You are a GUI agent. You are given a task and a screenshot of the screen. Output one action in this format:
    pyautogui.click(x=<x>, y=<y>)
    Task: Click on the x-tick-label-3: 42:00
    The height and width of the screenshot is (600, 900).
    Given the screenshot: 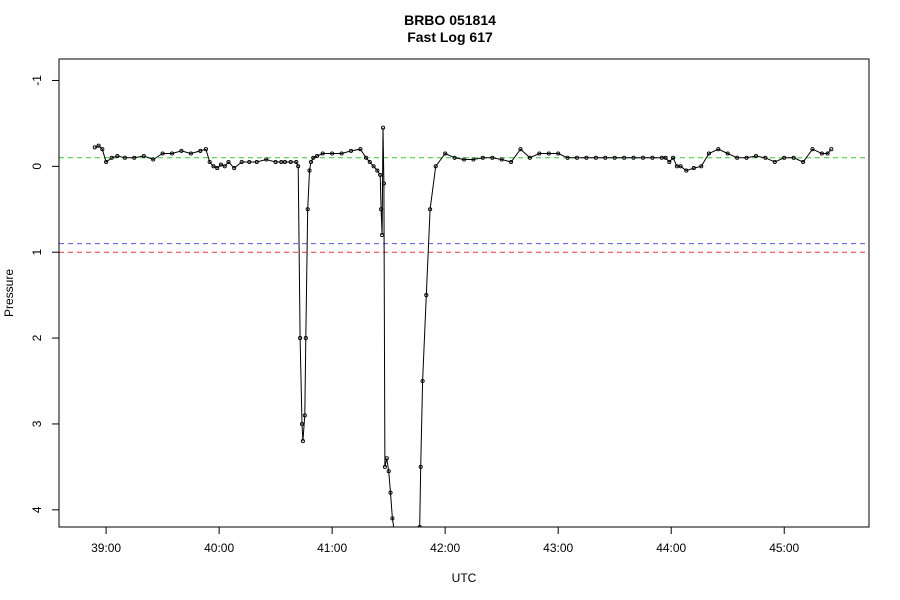 What is the action you would take?
    pyautogui.click(x=445, y=548)
    